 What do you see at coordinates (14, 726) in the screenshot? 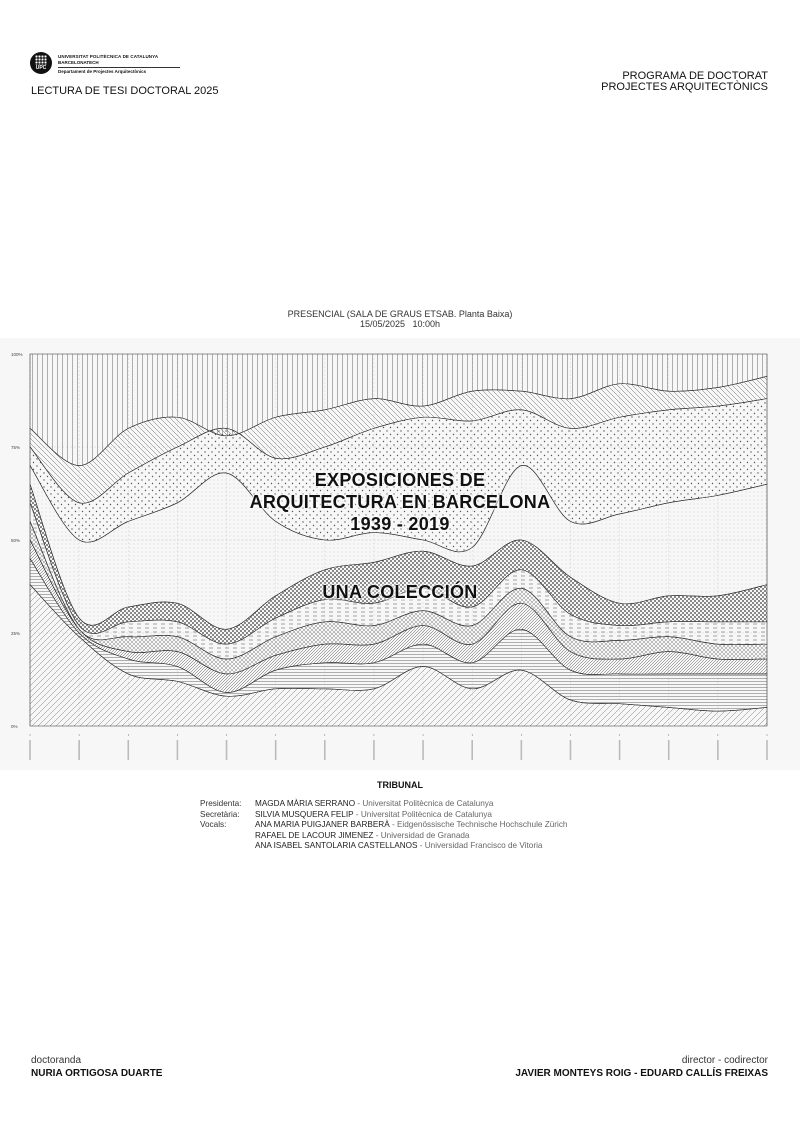
I see `y-tick-label: 0%` at bounding box center [14, 726].